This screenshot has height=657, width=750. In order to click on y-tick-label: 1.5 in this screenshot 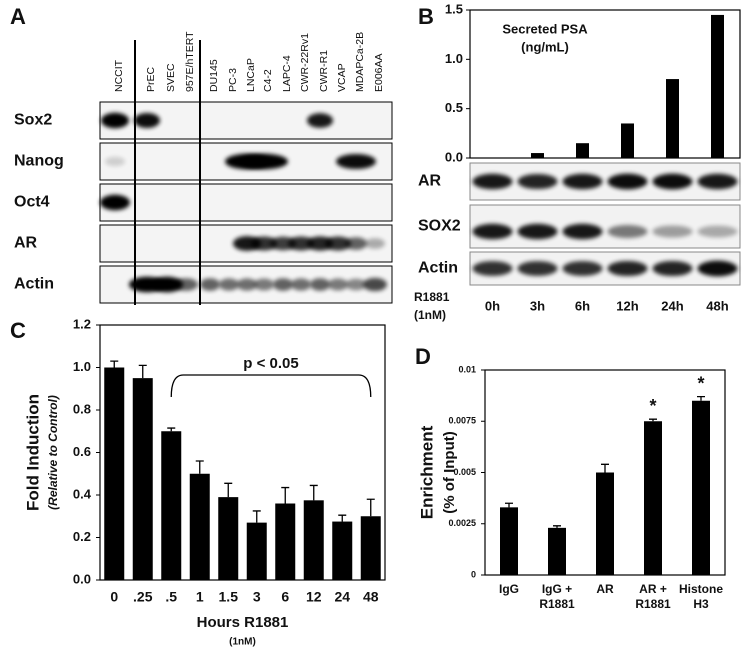, I will do `click(454, 8)`.